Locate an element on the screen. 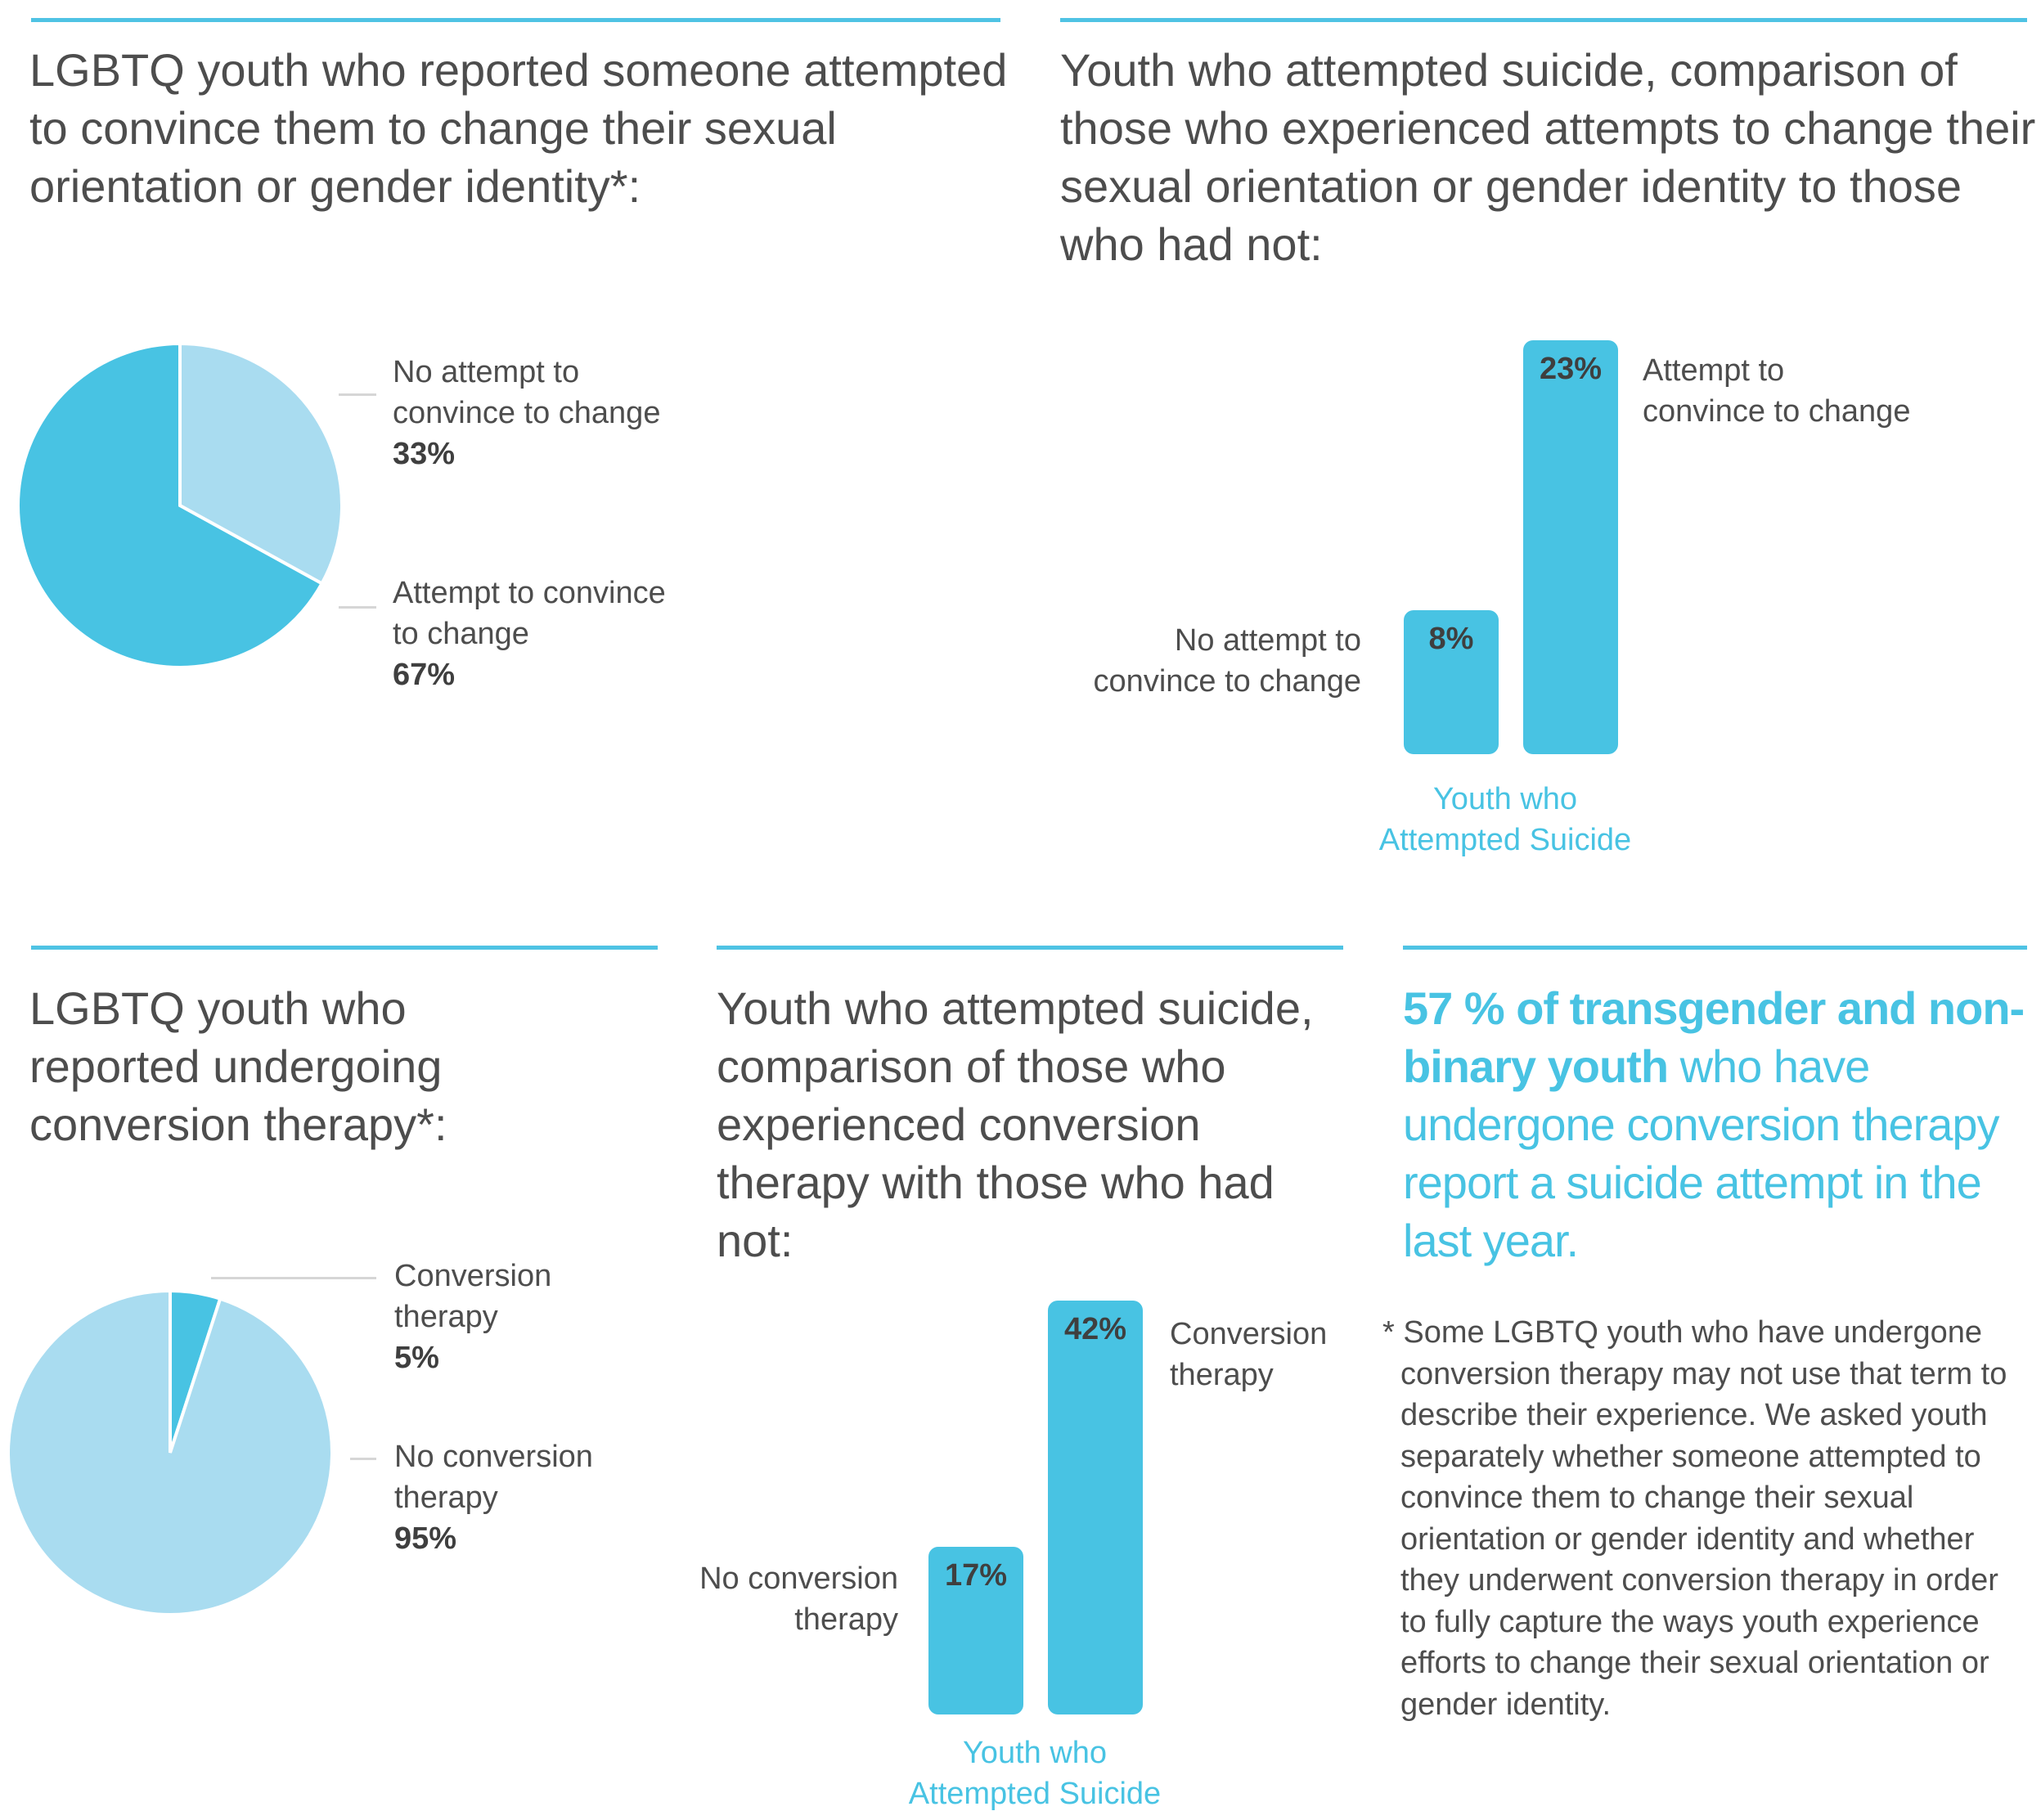  panel2-category-line2: Attempted Suicide is located at coordinates (1505, 840).